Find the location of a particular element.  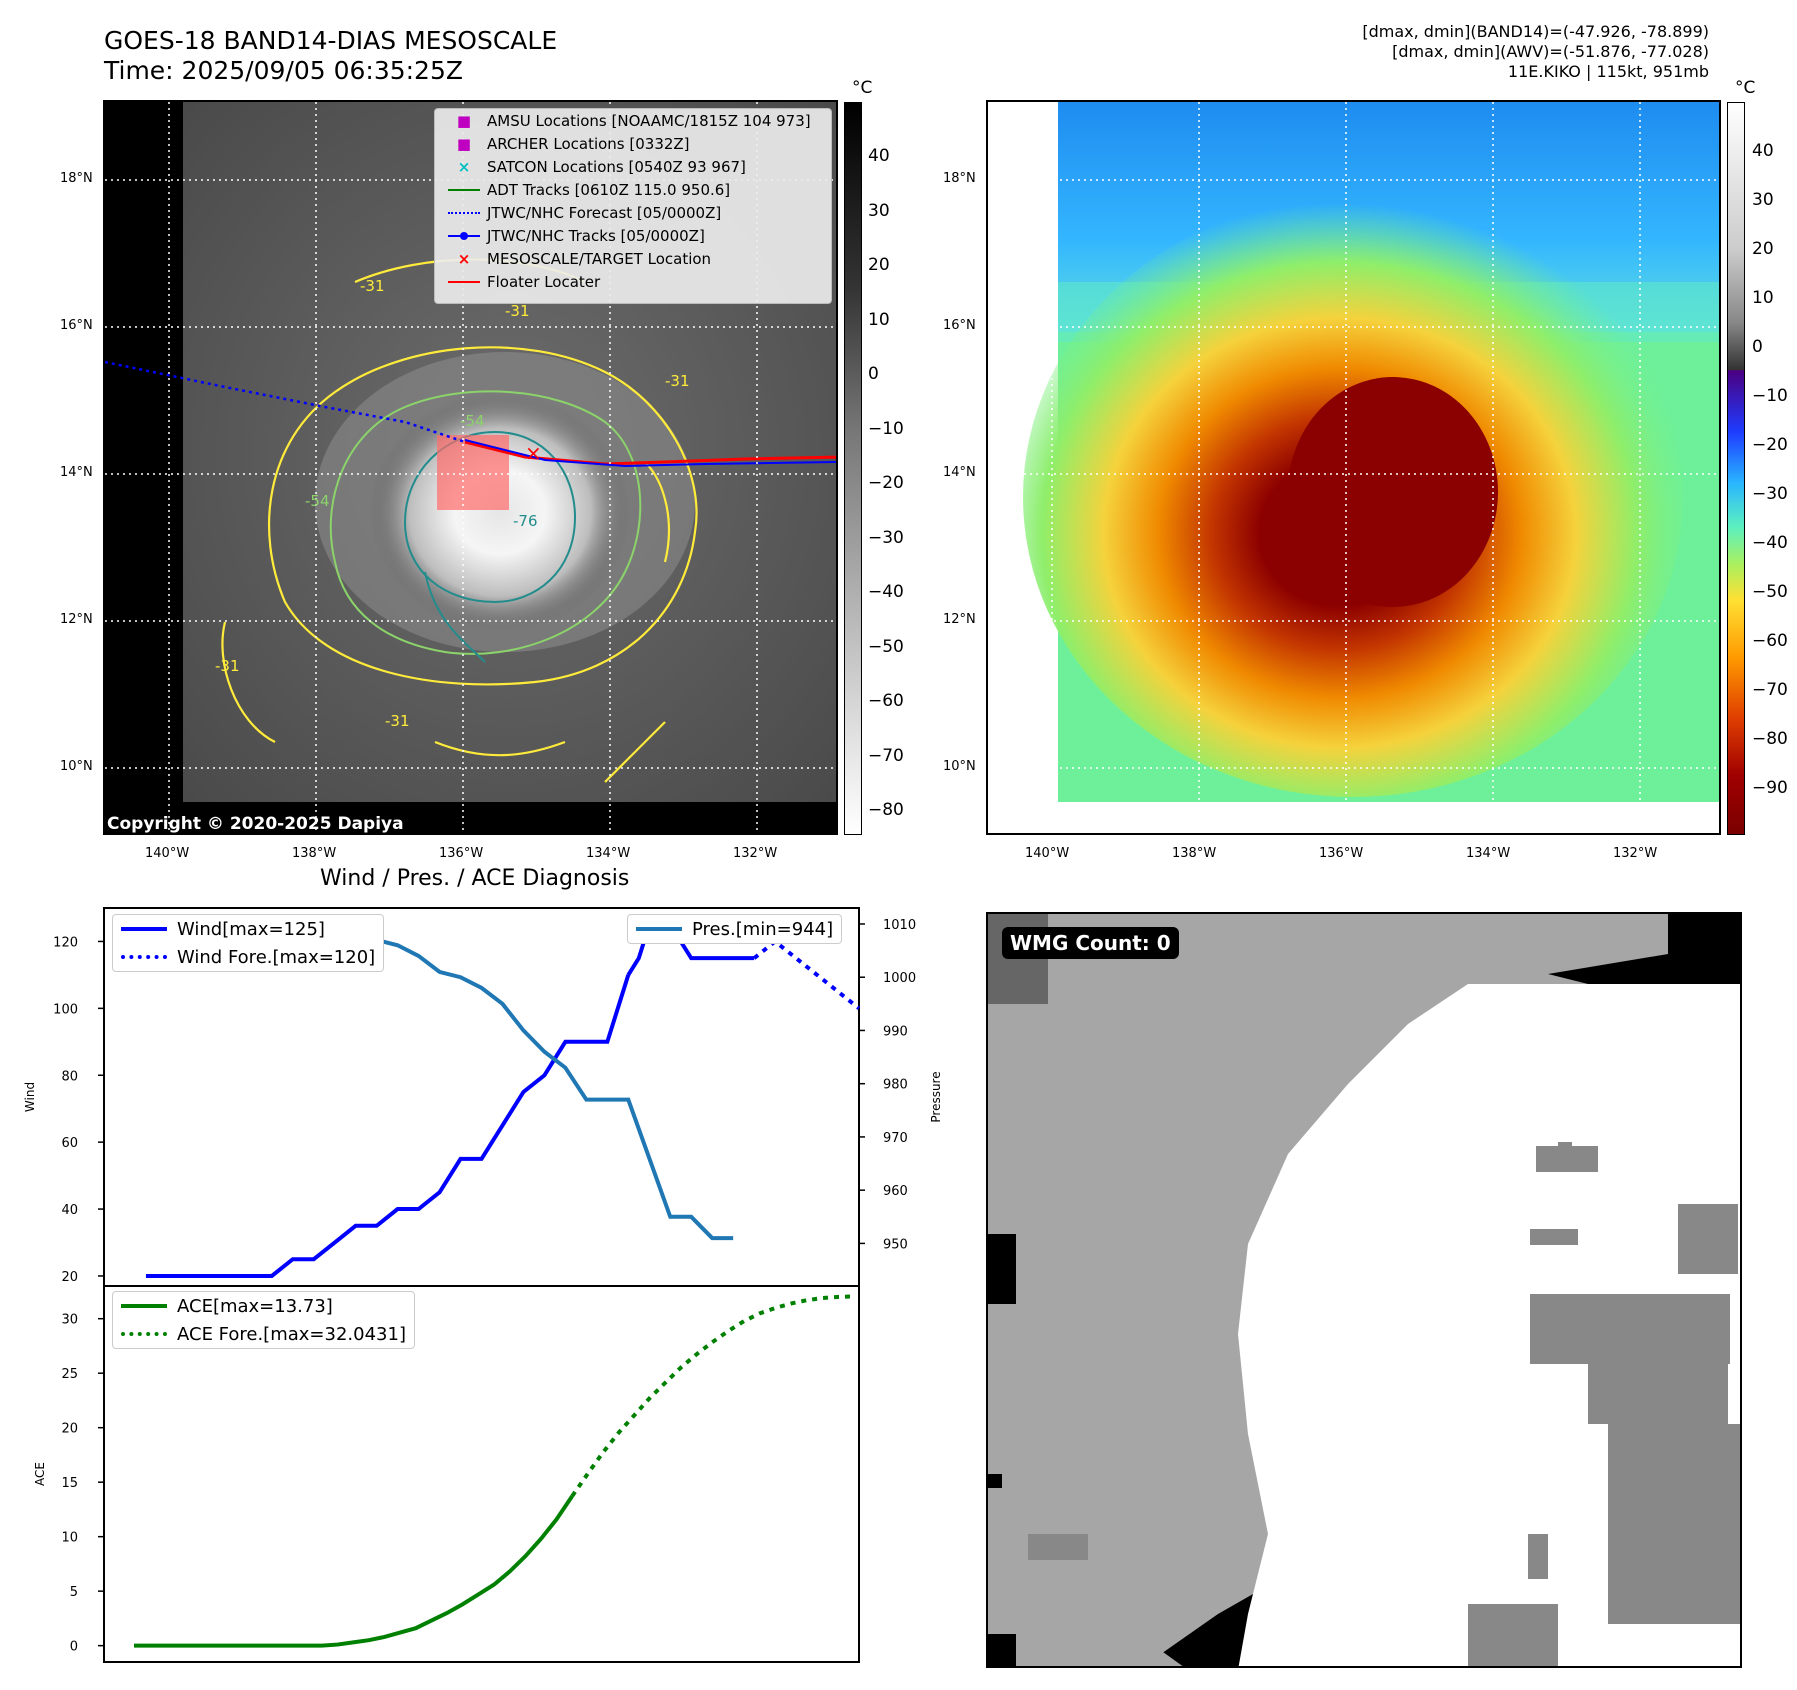

wind-axis-label: Wind is located at coordinates (30, 1097).